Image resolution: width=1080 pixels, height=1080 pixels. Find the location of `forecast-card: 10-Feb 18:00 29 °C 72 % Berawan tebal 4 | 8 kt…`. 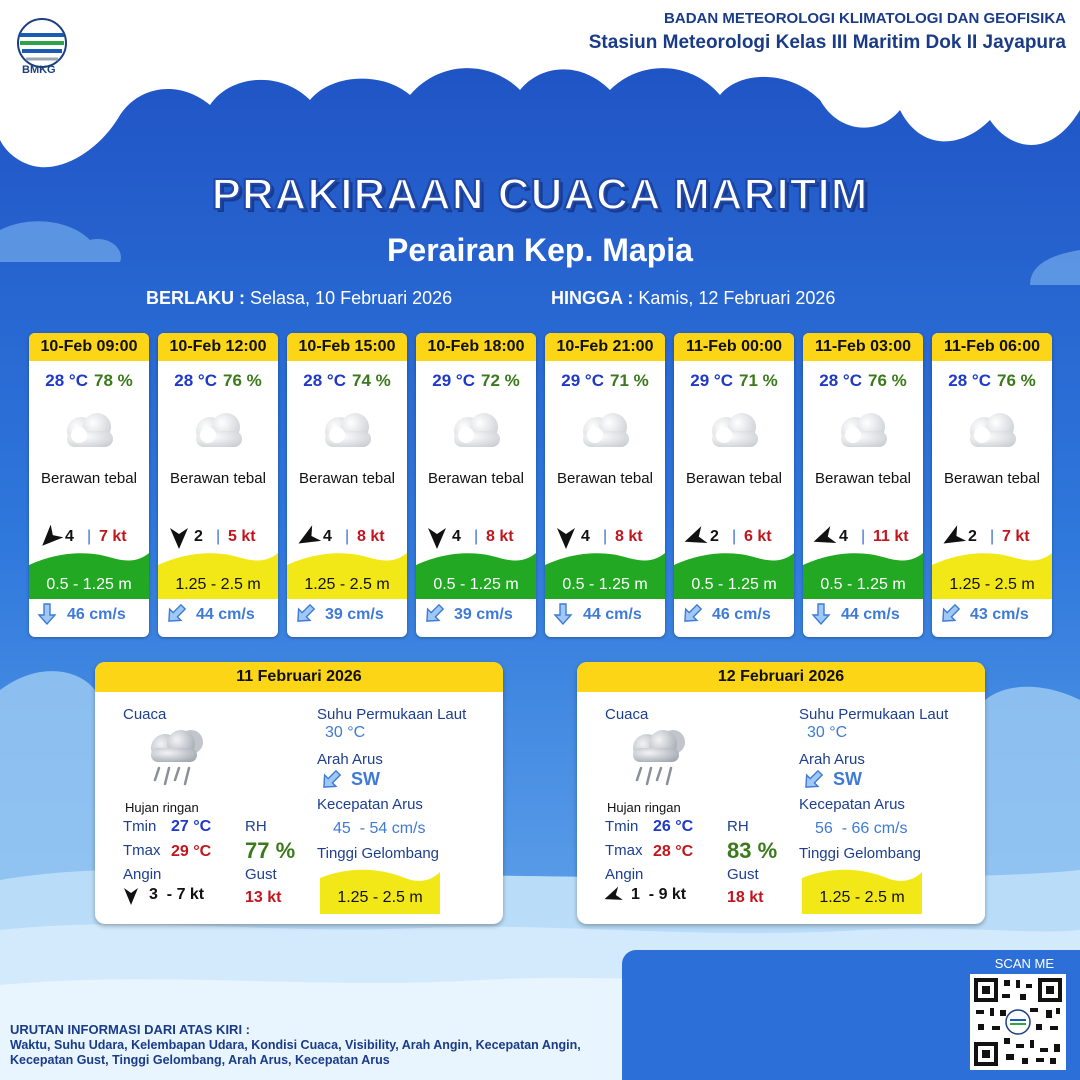

forecast-card: 10-Feb 18:00 29 °C 72 % Berawan tebal 4 | 8 kt… is located at coordinates (476, 485).